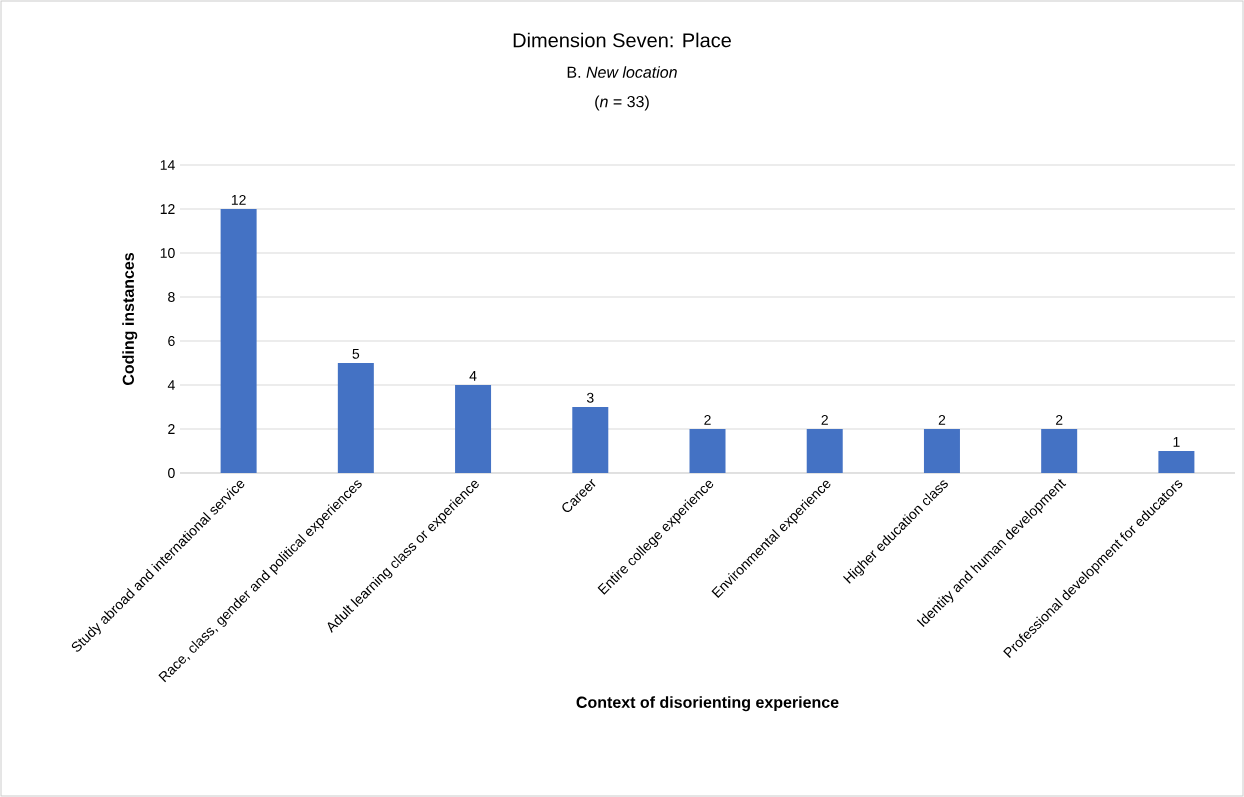 This screenshot has height=797, width=1244. What do you see at coordinates (1176, 442) in the screenshot?
I see `data-label: 1` at bounding box center [1176, 442].